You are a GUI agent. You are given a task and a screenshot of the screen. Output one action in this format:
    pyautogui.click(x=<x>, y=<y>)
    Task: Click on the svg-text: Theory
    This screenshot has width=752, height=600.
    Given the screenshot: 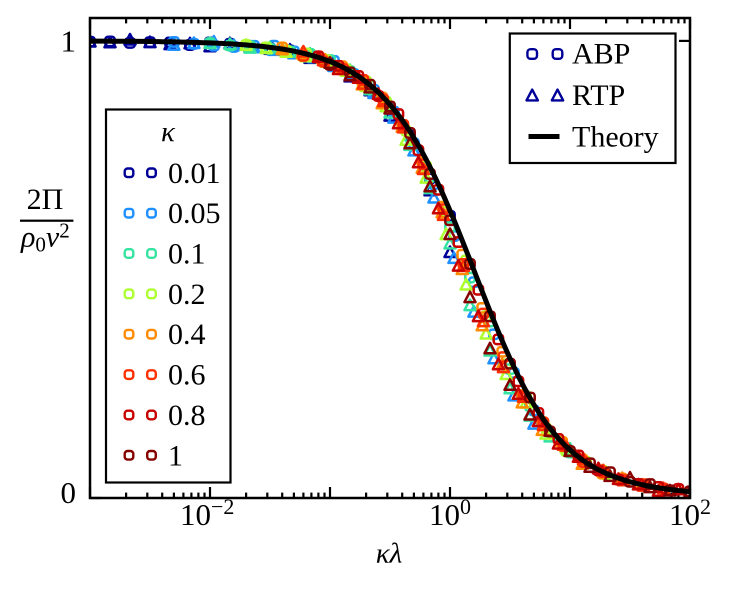 What is the action you would take?
    pyautogui.click(x=615, y=137)
    